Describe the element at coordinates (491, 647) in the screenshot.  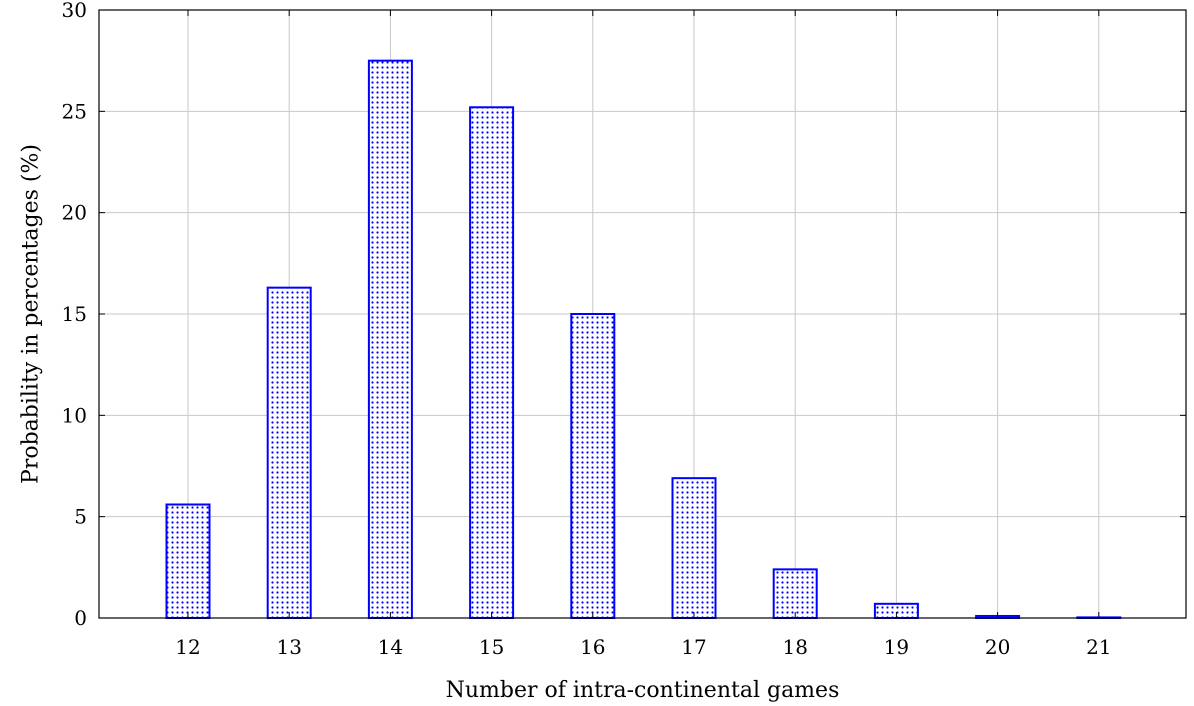
I see `x-tick-label: 15` at that location.